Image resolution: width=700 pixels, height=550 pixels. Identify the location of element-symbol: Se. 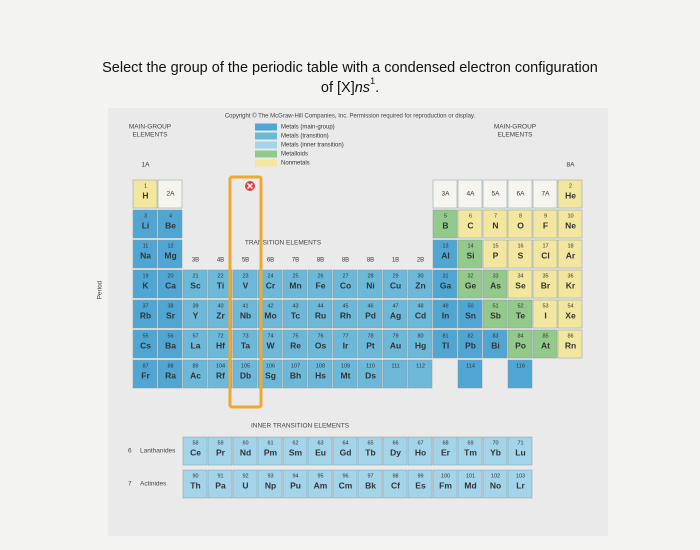
(520, 285).